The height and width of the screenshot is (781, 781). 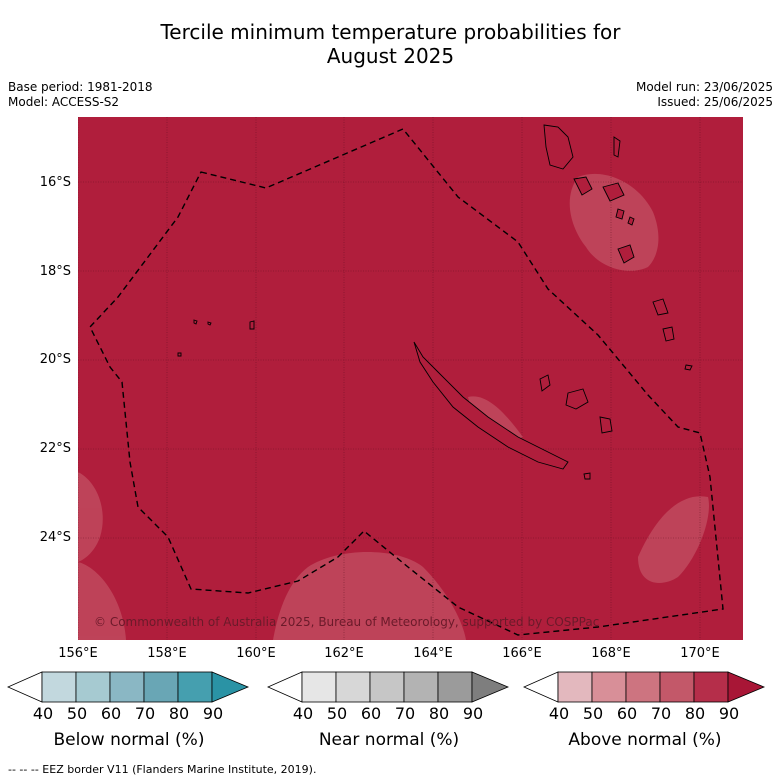 What do you see at coordinates (369, 596) in the screenshot?
I see `patch-south` at bounding box center [369, 596].